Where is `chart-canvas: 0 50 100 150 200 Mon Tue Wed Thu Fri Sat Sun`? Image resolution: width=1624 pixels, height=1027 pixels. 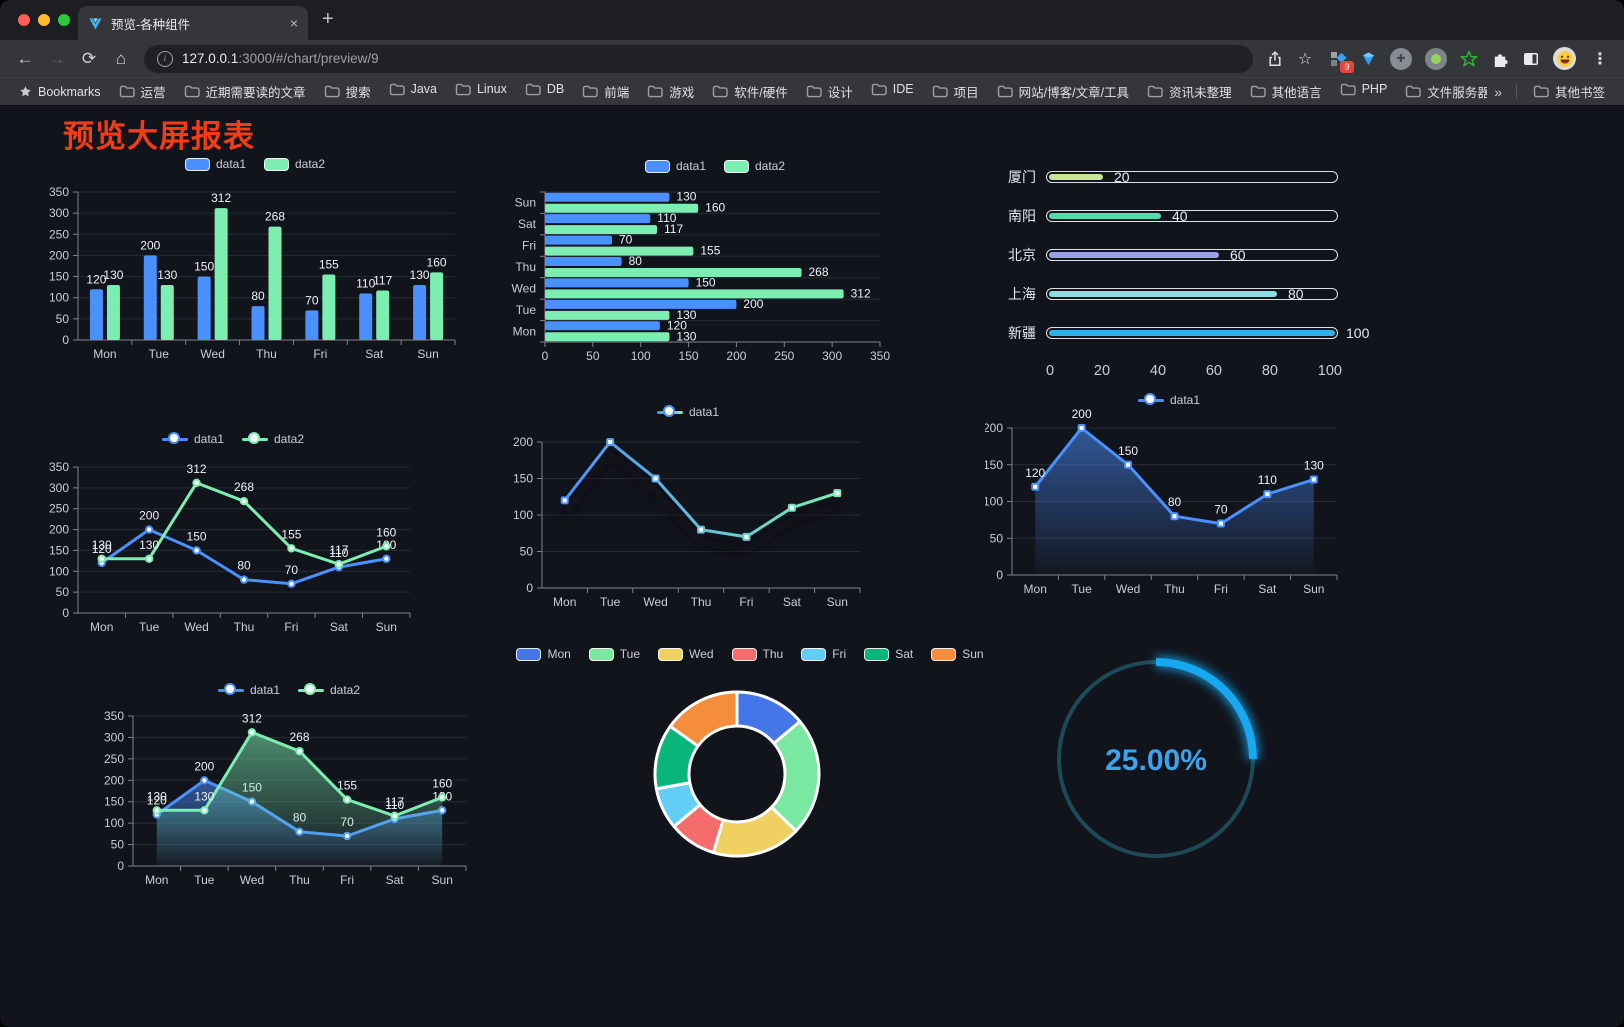 chart-canvas: 0 50 100 150 200 Mon Tue Wed Thu Fri Sat Sun is located at coordinates (687, 522).